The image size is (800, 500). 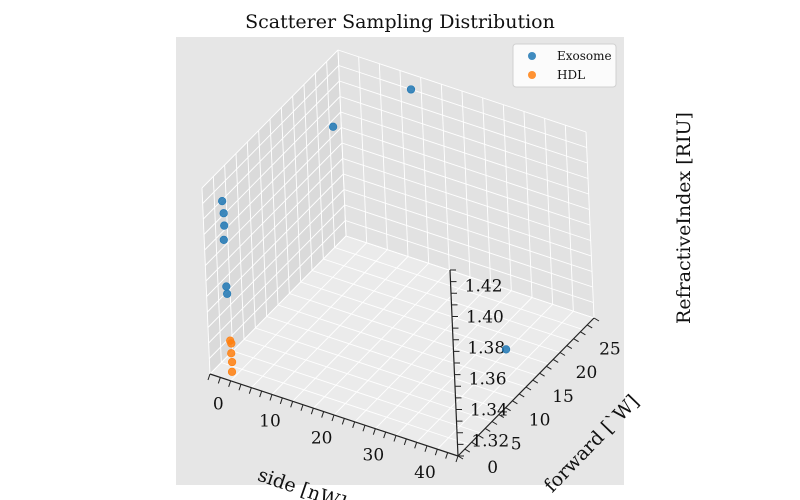 What do you see at coordinates (516, 444) in the screenshot?
I see `y-tick-label: 5` at bounding box center [516, 444].